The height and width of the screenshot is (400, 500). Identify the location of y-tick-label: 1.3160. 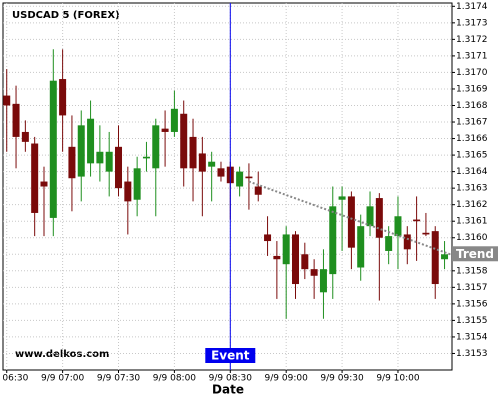
(472, 238).